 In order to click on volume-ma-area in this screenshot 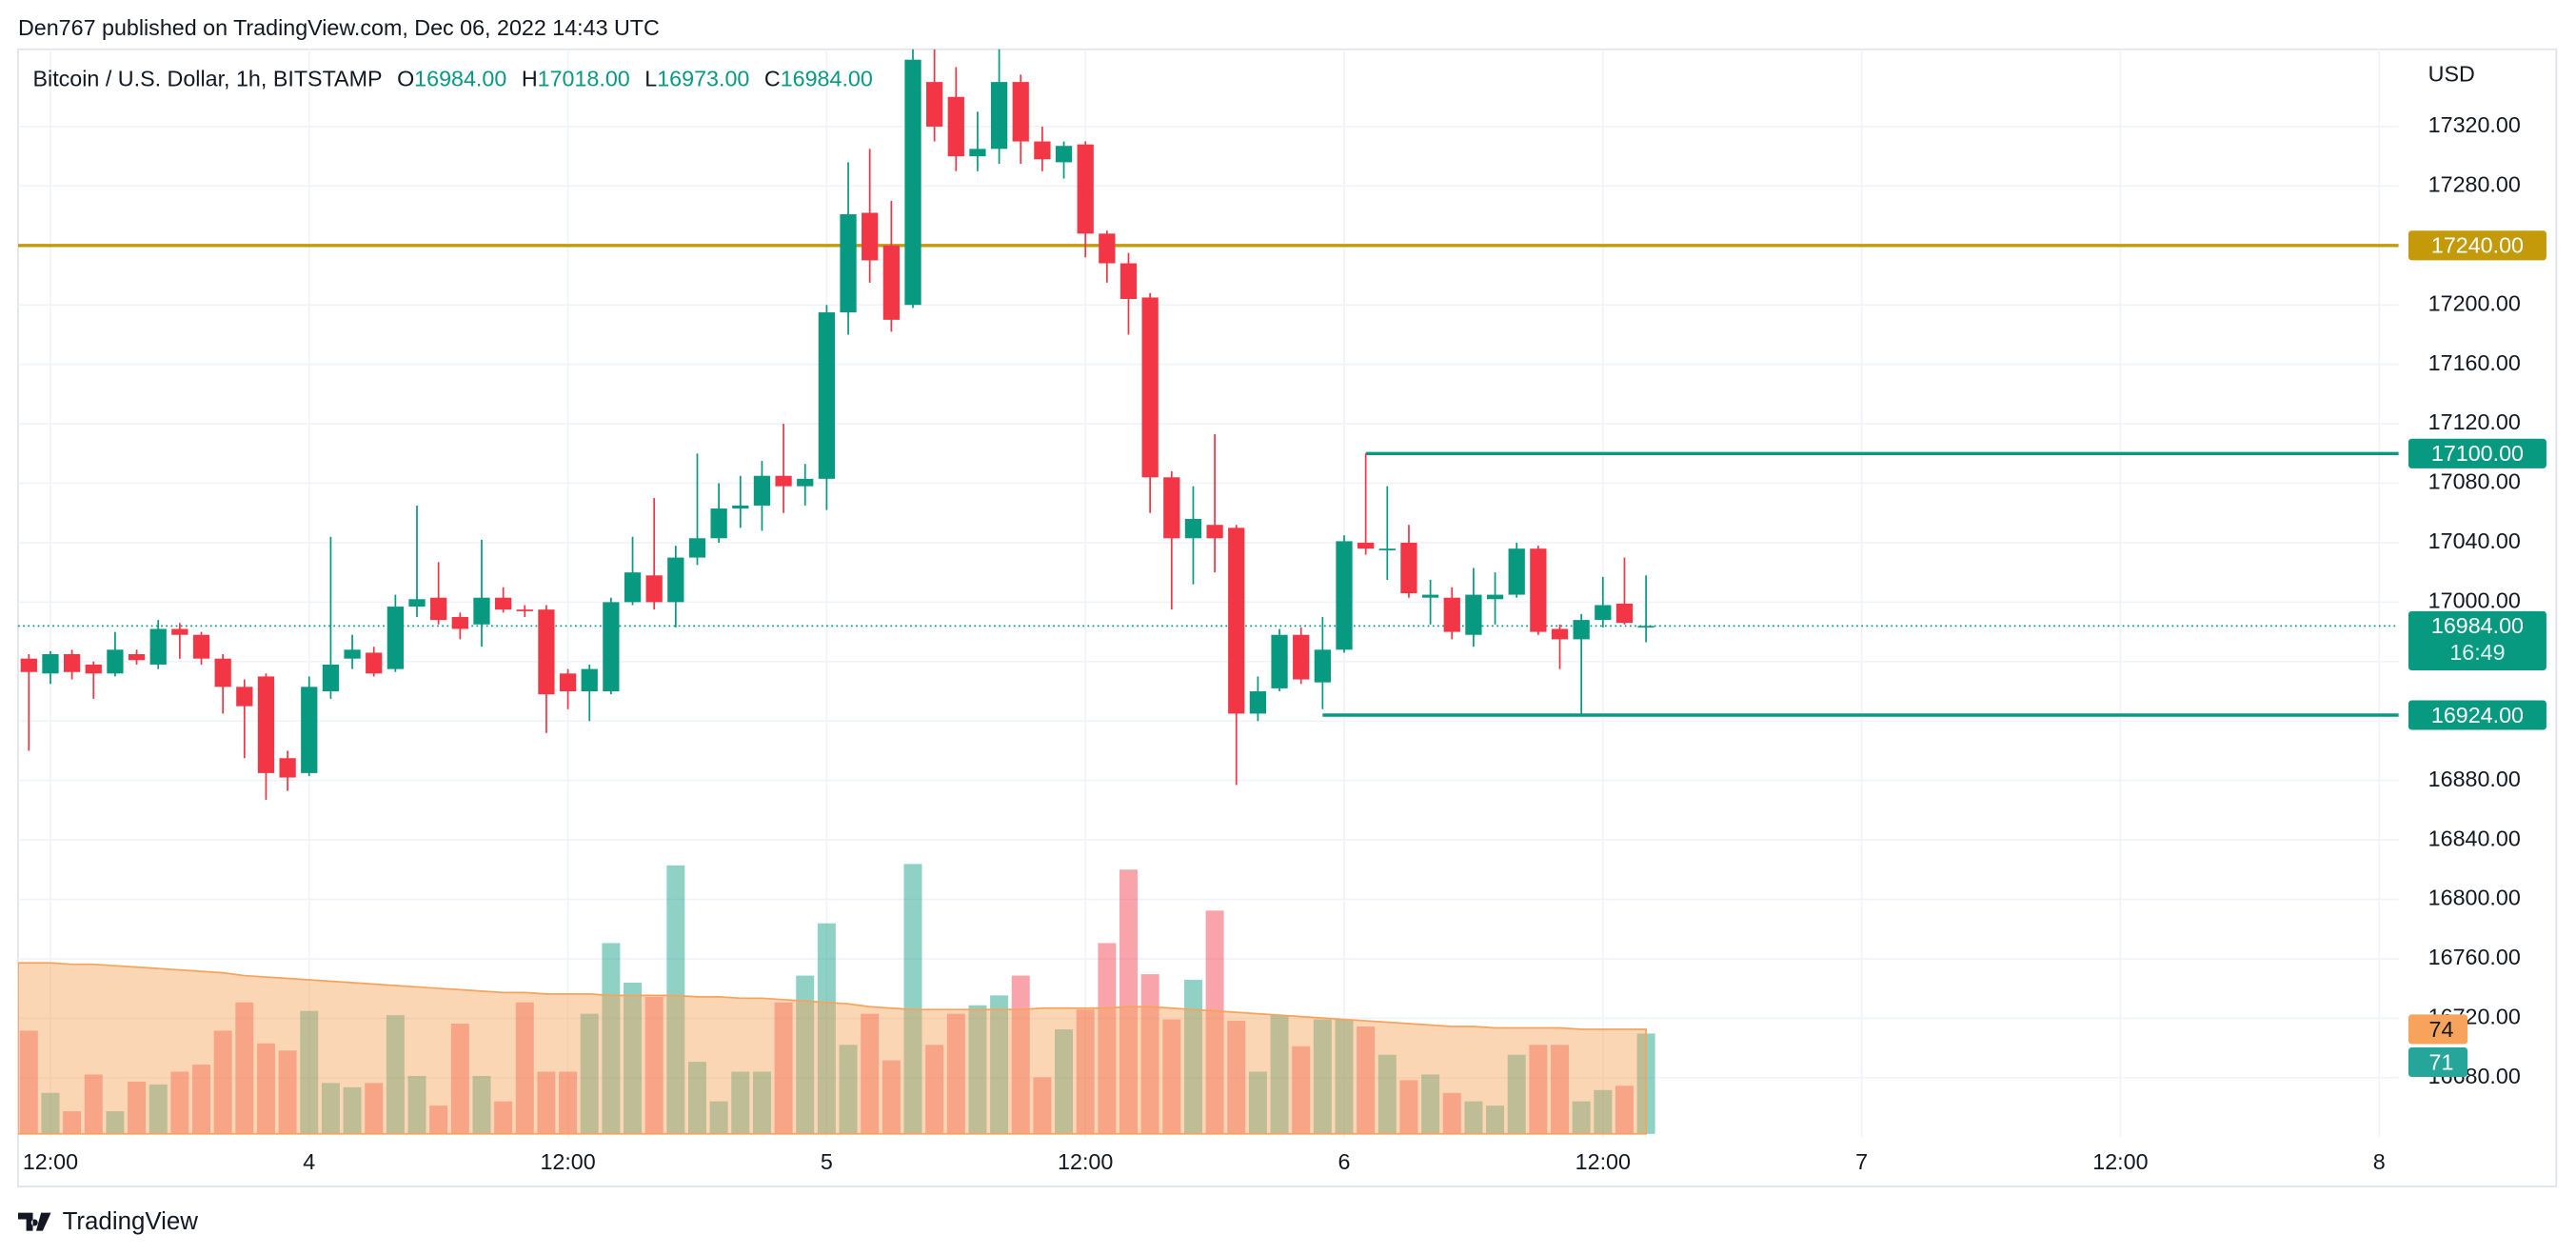, I will do `click(832, 1048)`.